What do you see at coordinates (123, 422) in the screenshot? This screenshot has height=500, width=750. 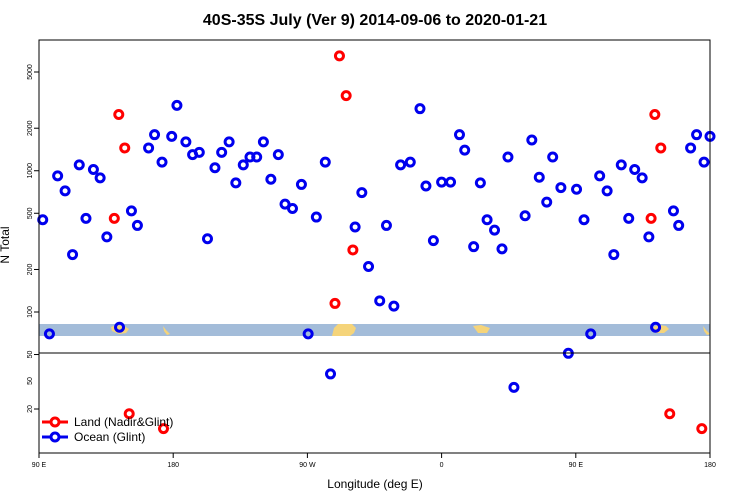 I see `legend-label-land: Land (Nadir&Glint)` at bounding box center [123, 422].